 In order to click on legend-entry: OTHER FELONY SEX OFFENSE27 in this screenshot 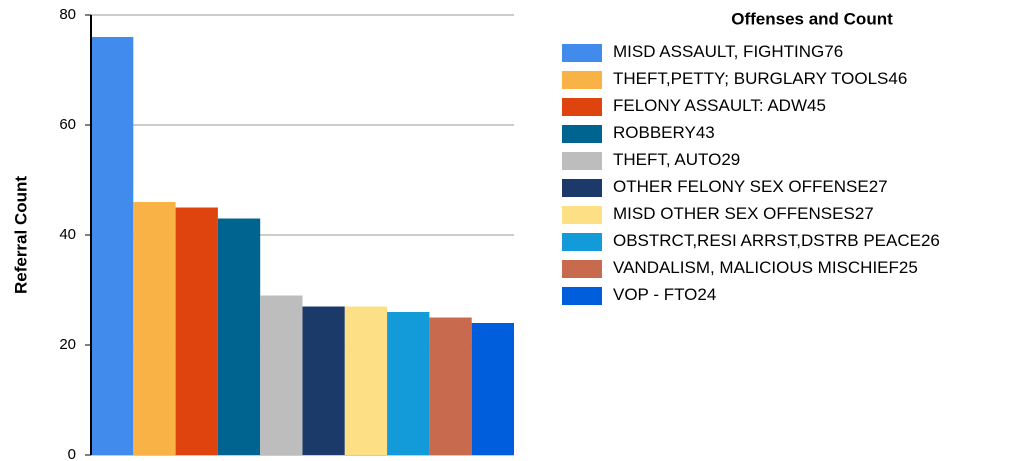, I will do `click(750, 186)`.